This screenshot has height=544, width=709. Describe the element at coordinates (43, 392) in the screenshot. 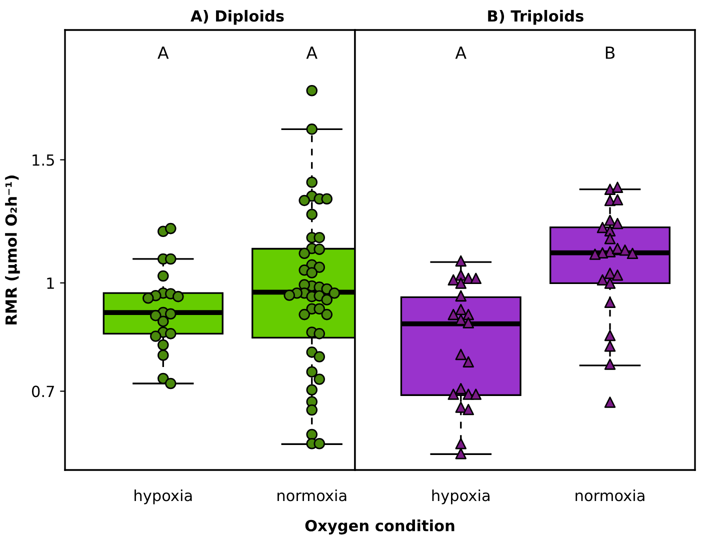

I see `y-tick-label: 0.7` at that location.